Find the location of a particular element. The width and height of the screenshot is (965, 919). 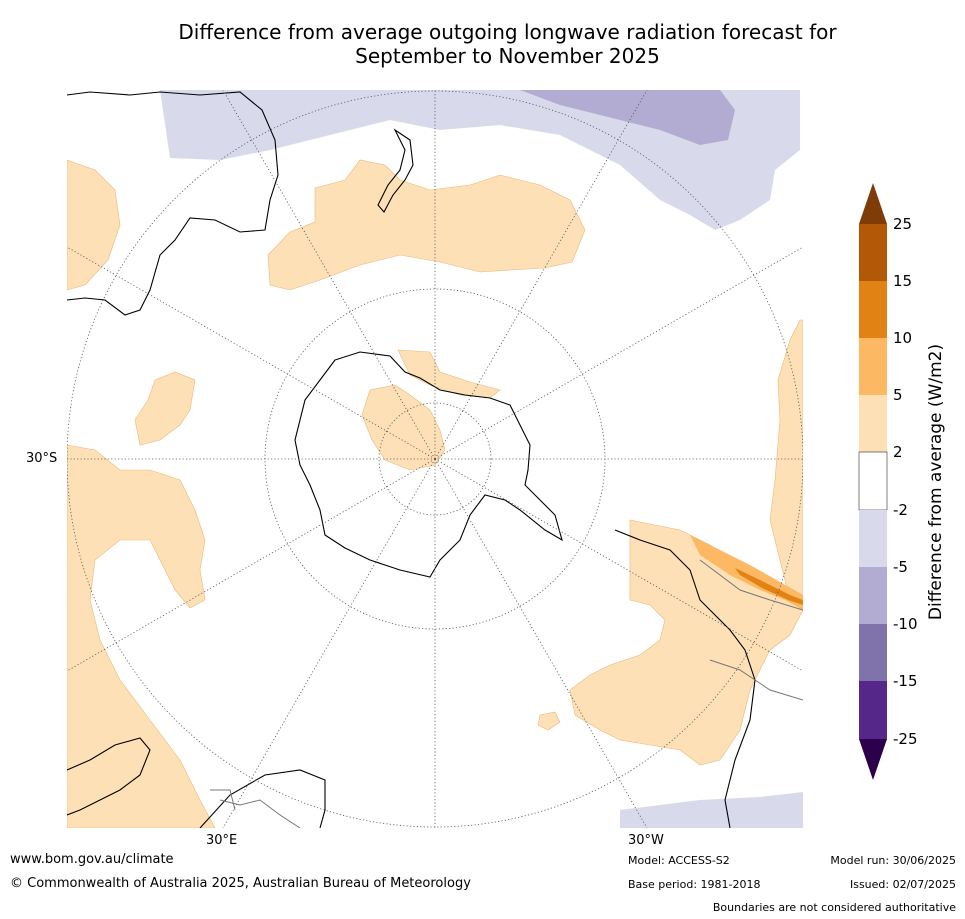

colorbar-band-neg15-neg25 is located at coordinates (873, 710).